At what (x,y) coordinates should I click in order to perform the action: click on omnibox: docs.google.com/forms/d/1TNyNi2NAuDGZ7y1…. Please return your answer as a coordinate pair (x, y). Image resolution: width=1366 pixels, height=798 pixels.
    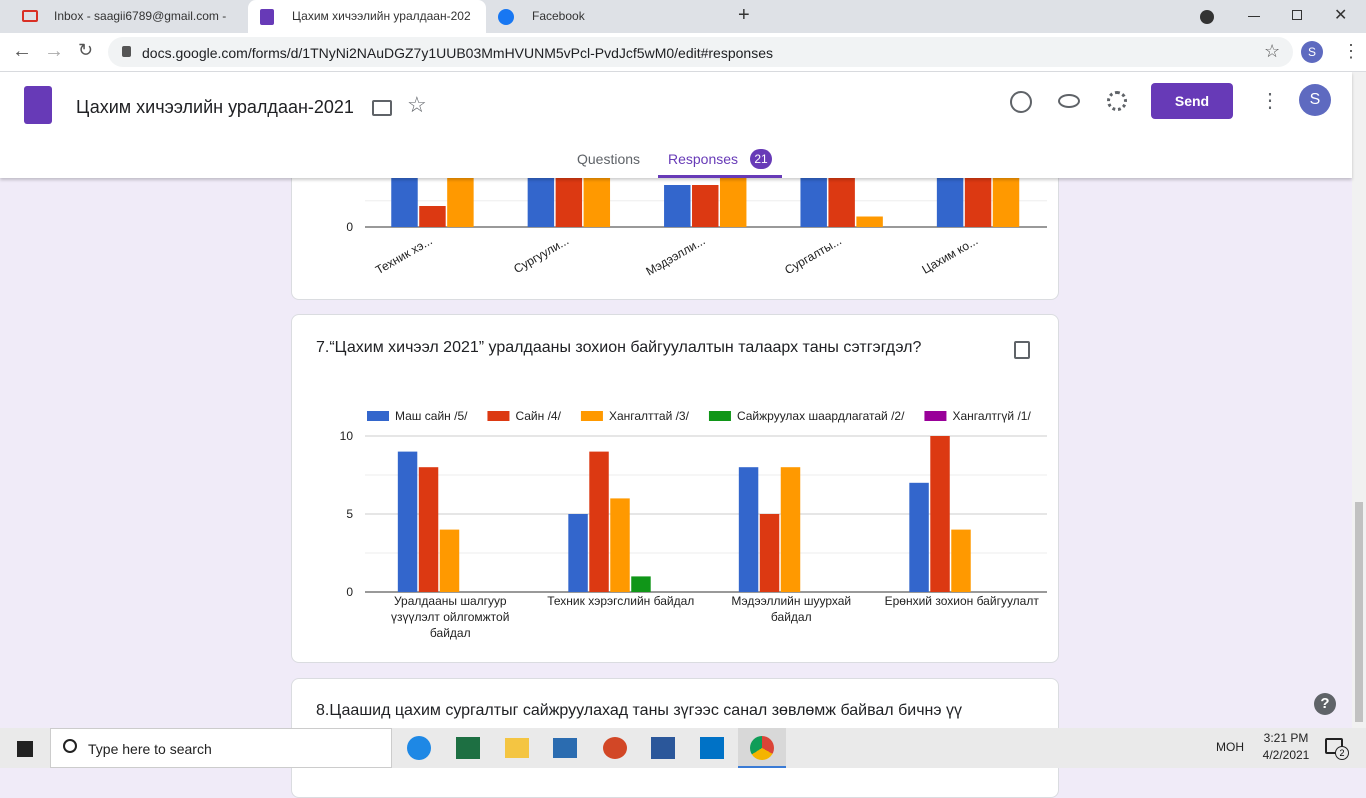
    Looking at the image, I should click on (700, 52).